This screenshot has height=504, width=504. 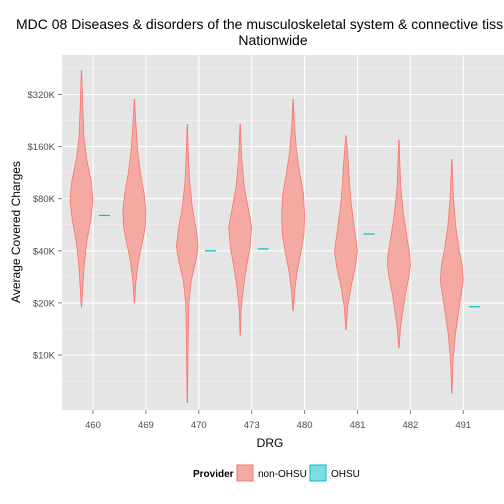 What do you see at coordinates (16, 232) in the screenshot?
I see `y-axis-label: Average Covered Charges` at bounding box center [16, 232].